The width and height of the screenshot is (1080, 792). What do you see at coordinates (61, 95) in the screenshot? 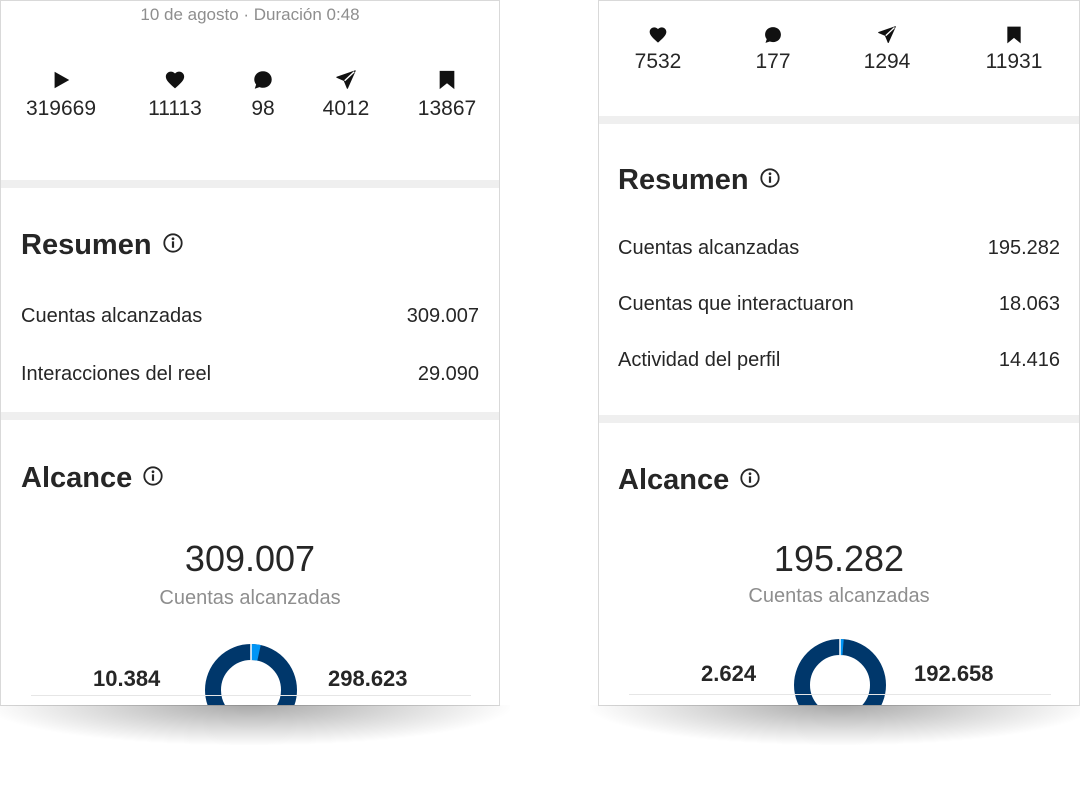
I see `stat-plays: 319669` at bounding box center [61, 95].